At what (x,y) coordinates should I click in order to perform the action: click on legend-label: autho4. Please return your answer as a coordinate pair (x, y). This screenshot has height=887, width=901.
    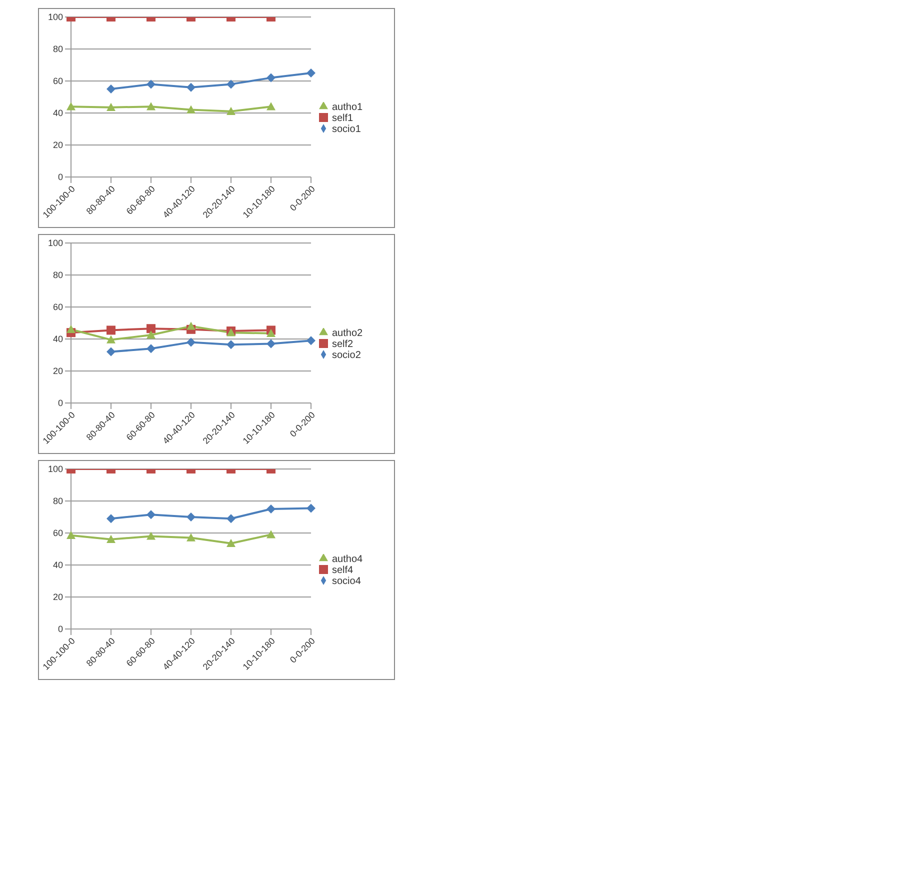
    Looking at the image, I should click on (347, 559).